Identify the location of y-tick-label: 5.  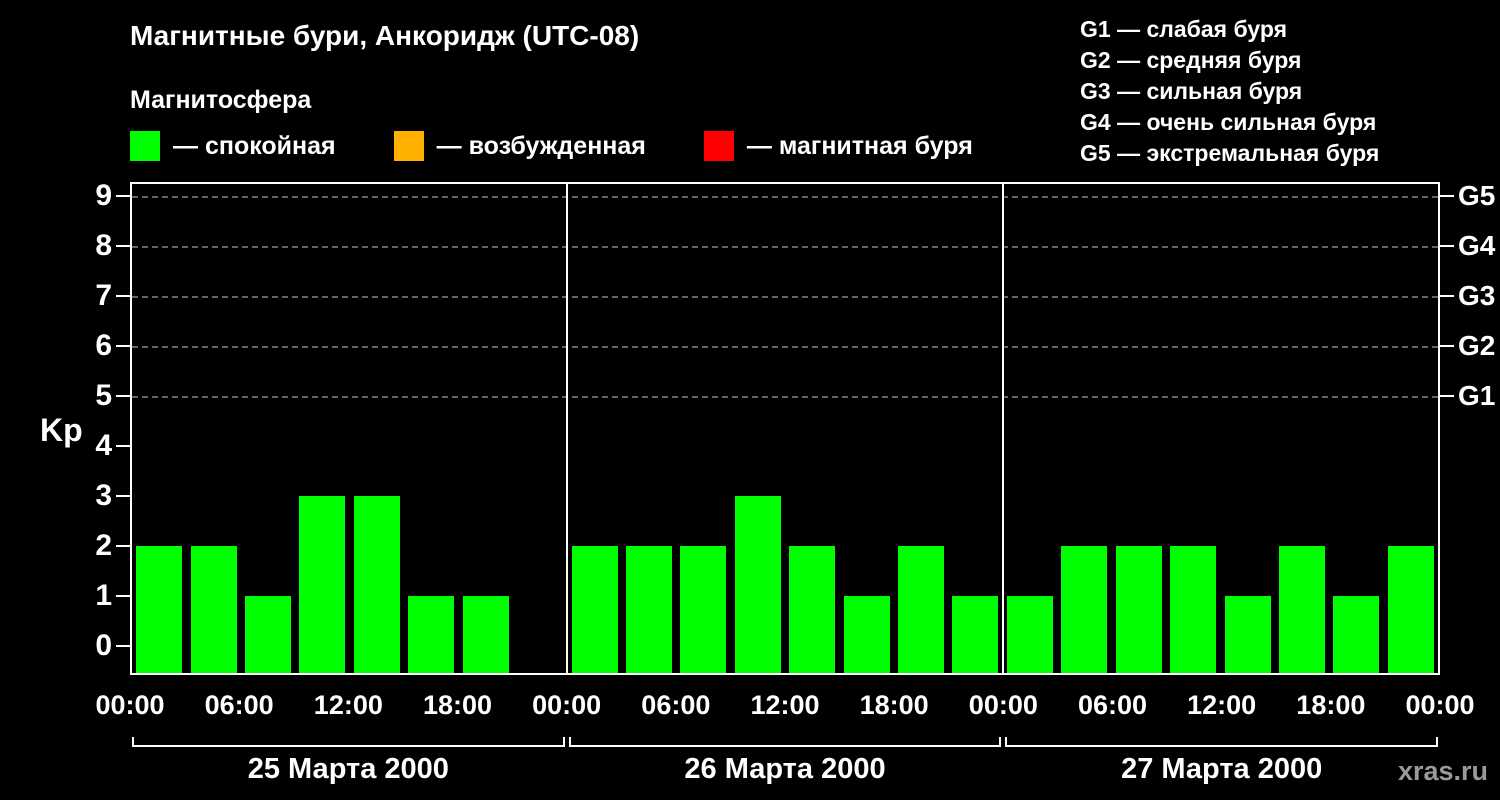
(103, 395).